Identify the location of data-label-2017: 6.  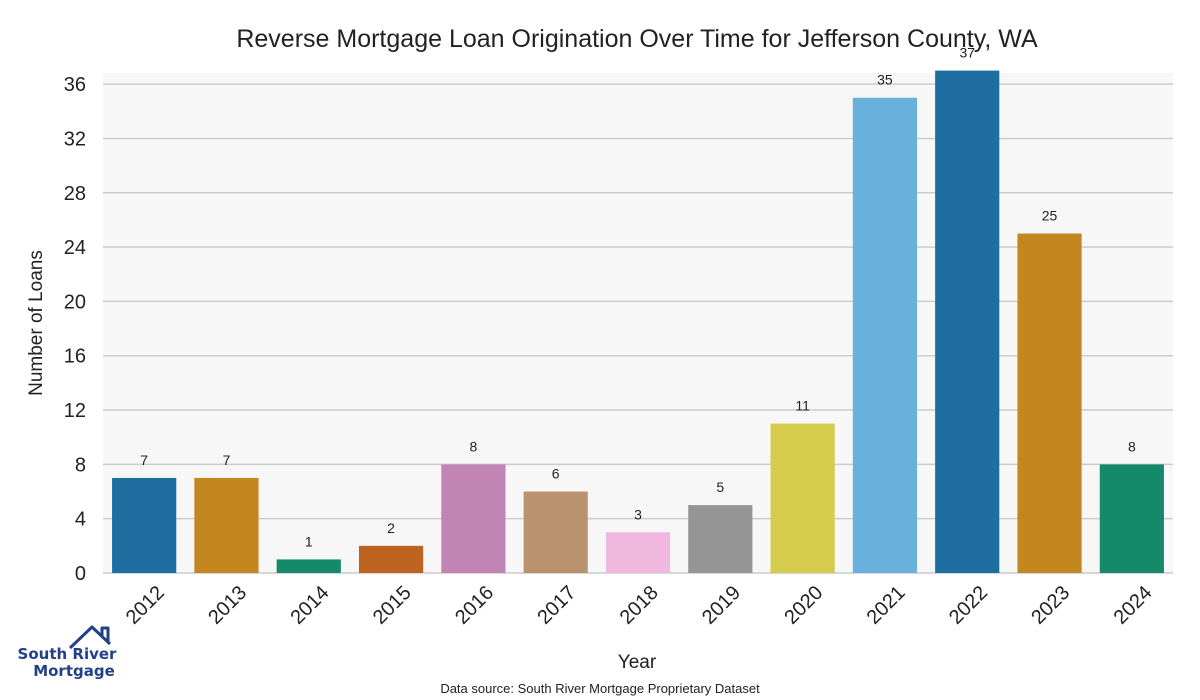
(556, 474).